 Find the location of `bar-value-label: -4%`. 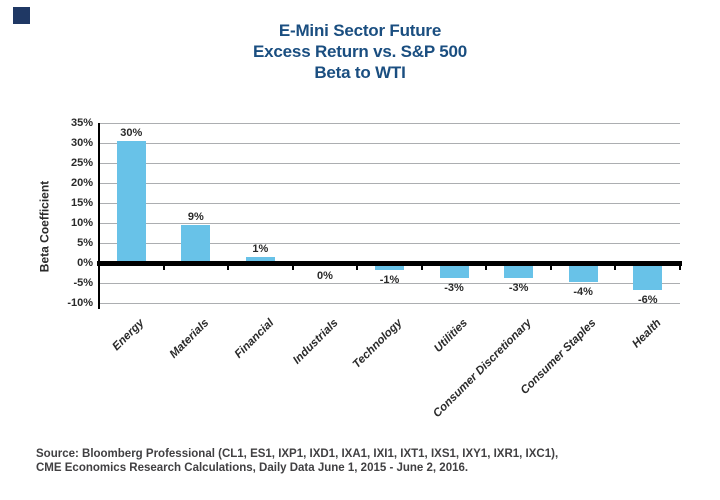

bar-value-label: -4% is located at coordinates (583, 292).